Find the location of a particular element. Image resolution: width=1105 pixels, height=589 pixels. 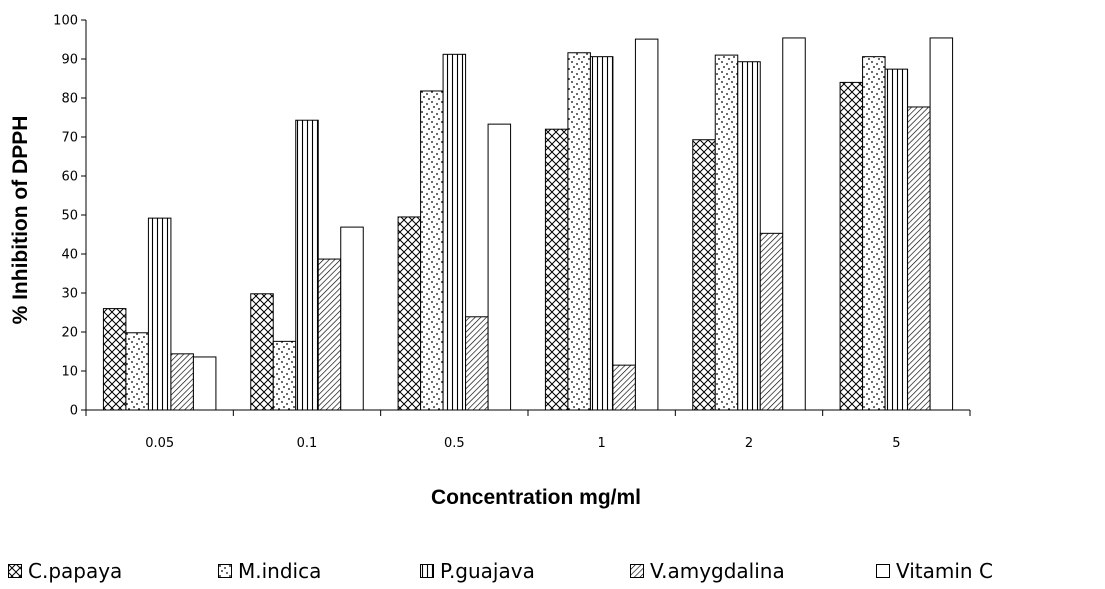

y-tick-label: 50 is located at coordinates (69, 216).